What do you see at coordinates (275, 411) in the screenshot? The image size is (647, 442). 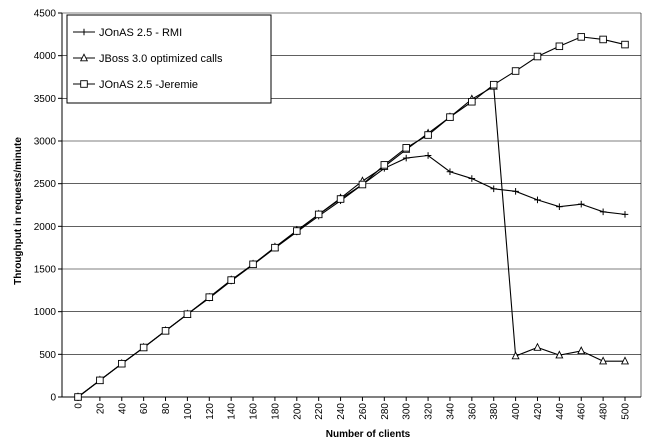 I see `x-tick-label: 180` at bounding box center [275, 411].